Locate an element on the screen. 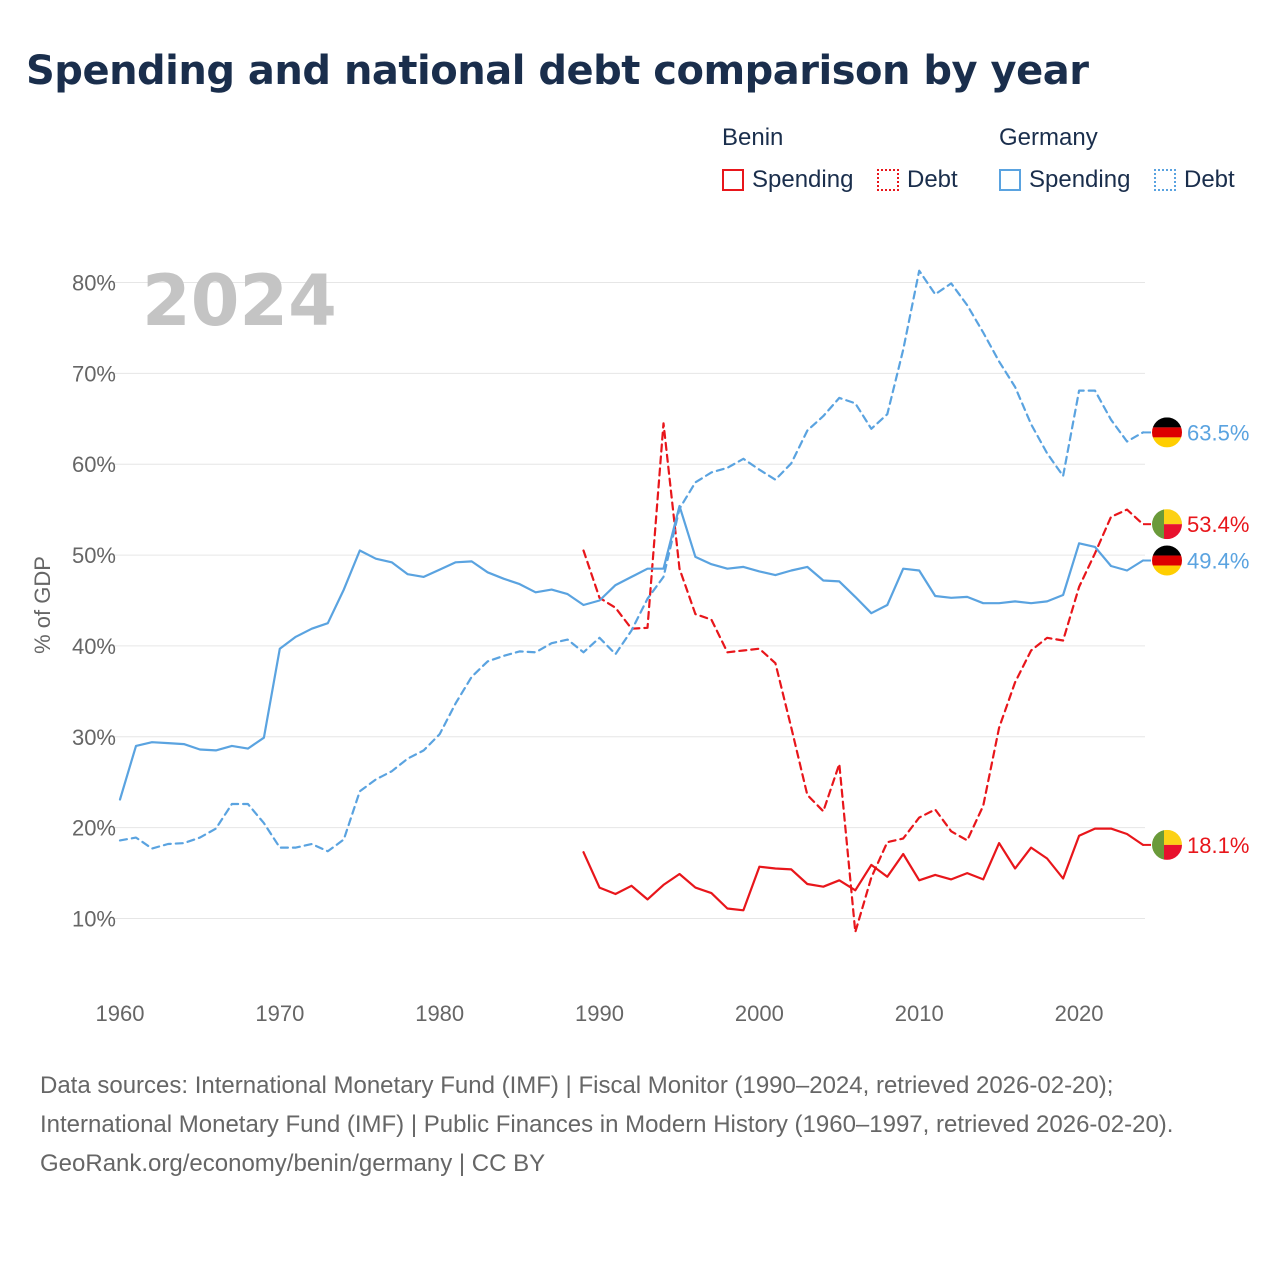 The height and width of the screenshot is (1280, 1280). y-tick-label-50: 50% is located at coordinates (94, 555).